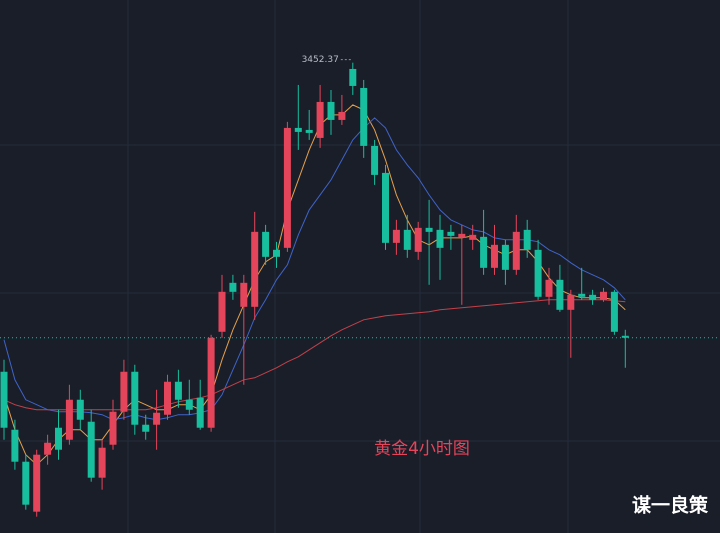 The image size is (720, 533). What do you see at coordinates (422, 449) in the screenshot?
I see `chart-title: 黄金4小时图` at bounding box center [422, 449].